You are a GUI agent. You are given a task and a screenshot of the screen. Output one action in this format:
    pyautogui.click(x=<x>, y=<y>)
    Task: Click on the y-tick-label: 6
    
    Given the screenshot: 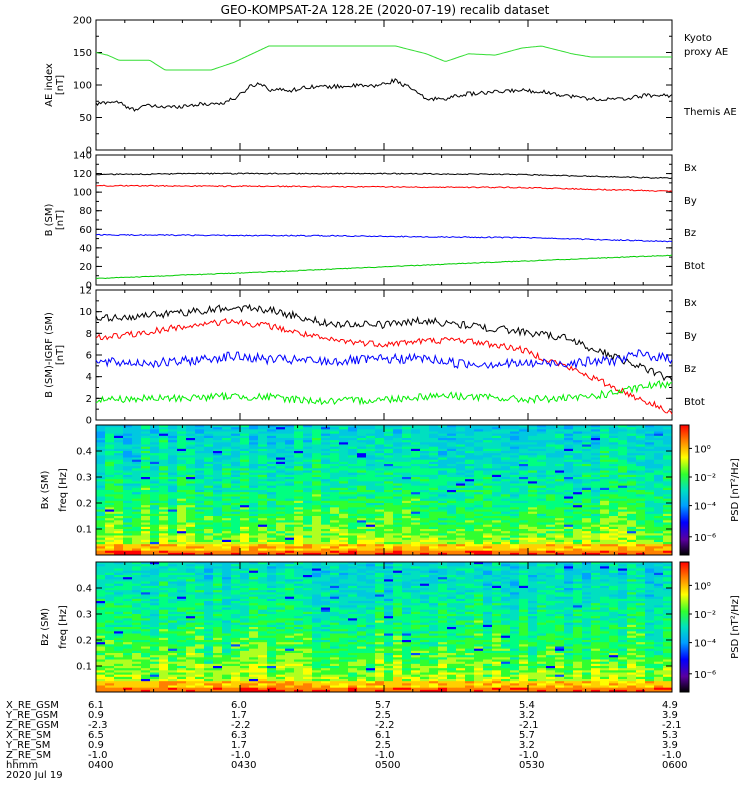 What is the action you would take?
    pyautogui.click(x=89, y=356)
    